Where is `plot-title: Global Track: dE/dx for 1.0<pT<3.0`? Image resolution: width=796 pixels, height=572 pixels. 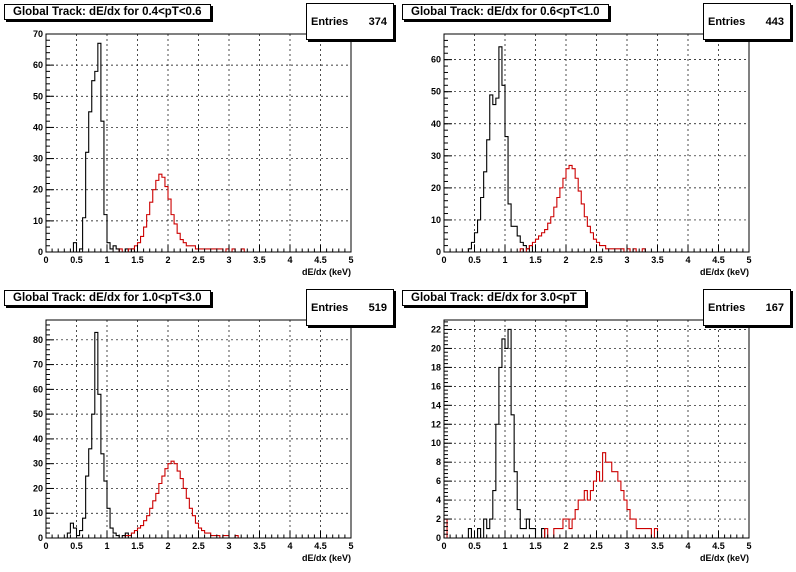 plot-title: Global Track: dE/dx for 1.0<pT<3.0 is located at coordinates (107, 298).